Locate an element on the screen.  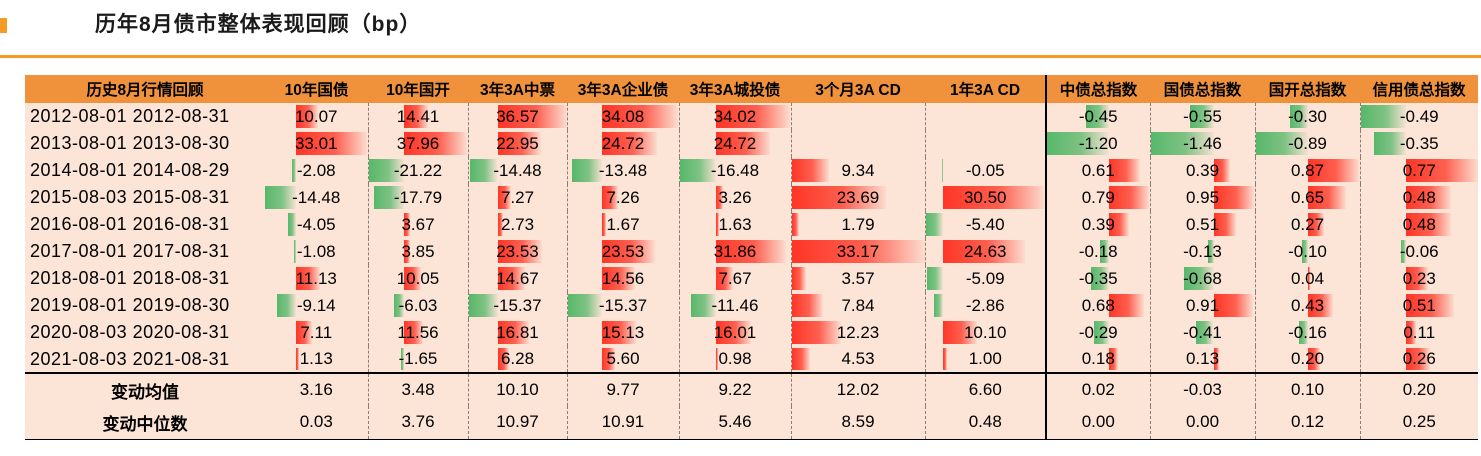
value-cell: 16.01 is located at coordinates (734, 332).